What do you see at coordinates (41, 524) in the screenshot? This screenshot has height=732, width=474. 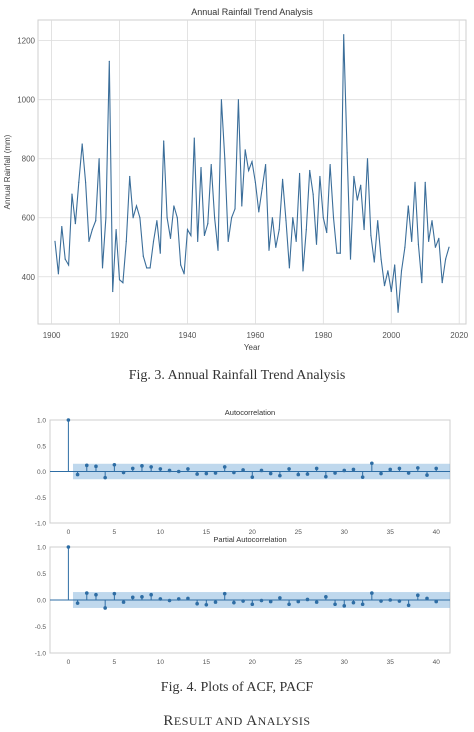 I see `acf-y-tick-label: -1.0` at bounding box center [41, 524].